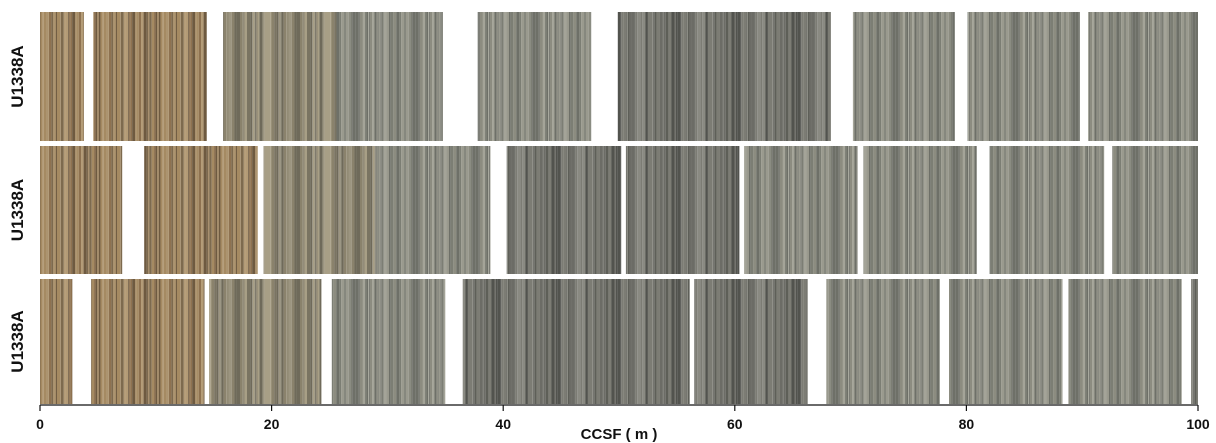 The height and width of the screenshot is (443, 1216). Describe the element at coordinates (619, 434) in the screenshot. I see `x-axis-title: CCSF ( m )` at that location.